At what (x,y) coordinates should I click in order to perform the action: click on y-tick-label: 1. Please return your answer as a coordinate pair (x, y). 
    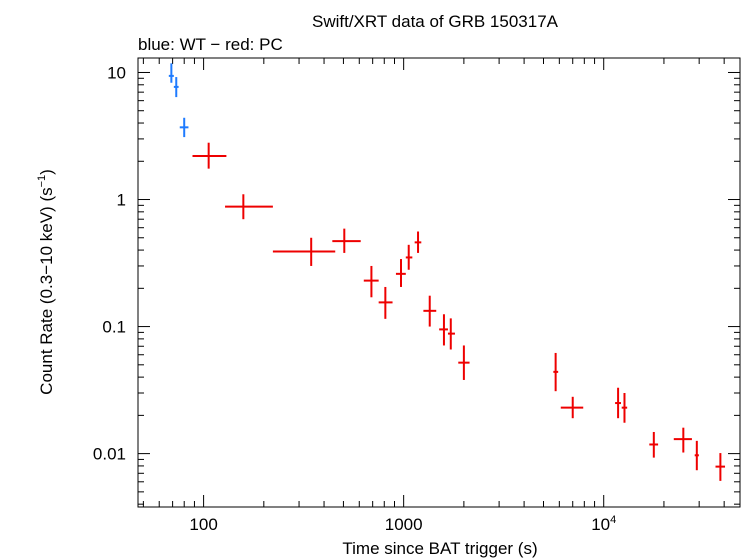
    Looking at the image, I should click on (121, 200).